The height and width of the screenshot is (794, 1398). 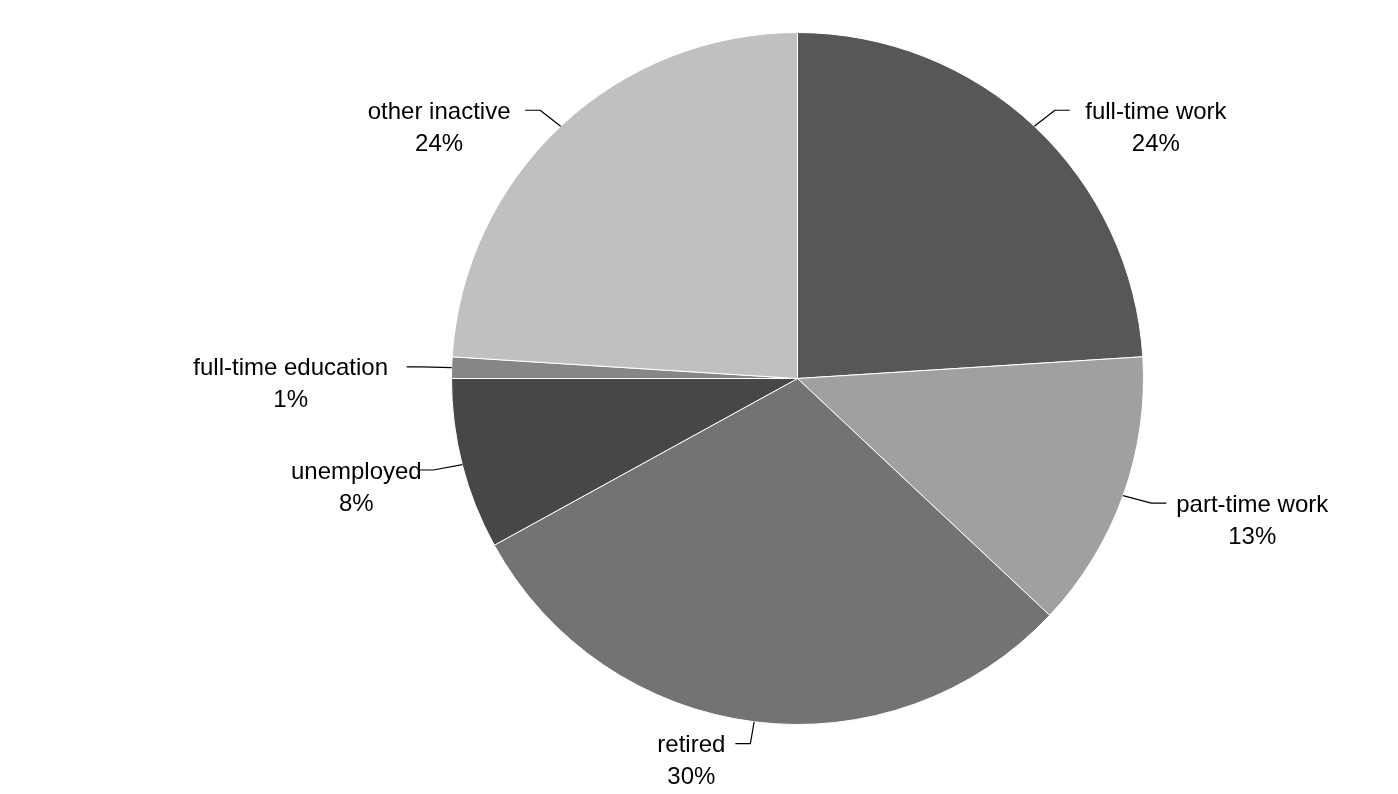 I want to click on slice-label: part-time work, so click(x=1253, y=503).